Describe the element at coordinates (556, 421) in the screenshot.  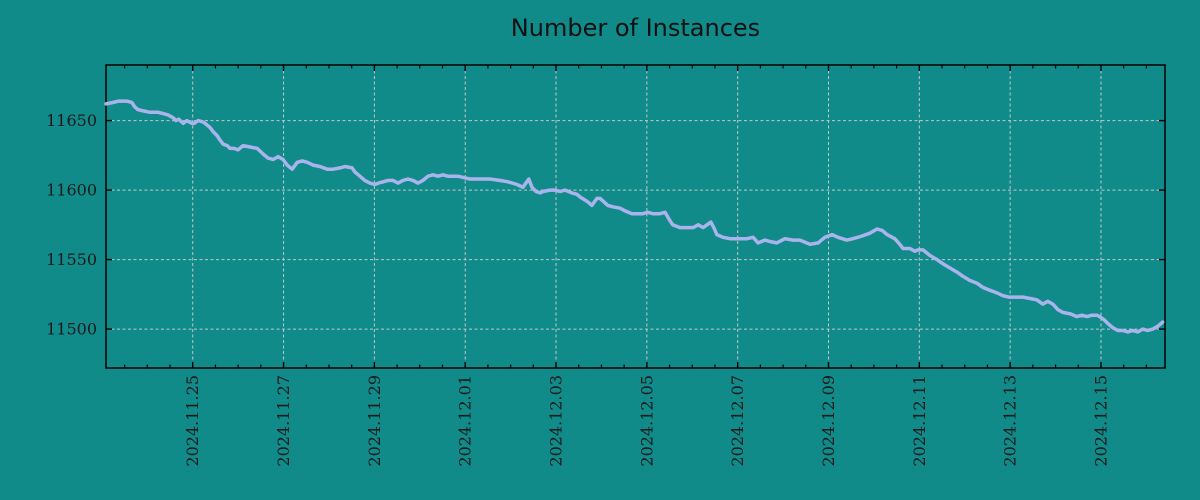
I see `x-tick-label: 2024.12.03` at that location.